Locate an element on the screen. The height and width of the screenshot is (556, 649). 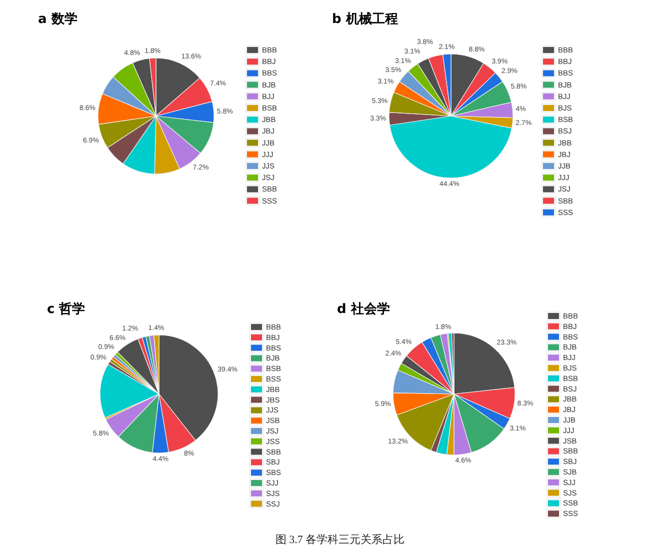
chart-title: b 机械工程 is located at coordinates (365, 19).